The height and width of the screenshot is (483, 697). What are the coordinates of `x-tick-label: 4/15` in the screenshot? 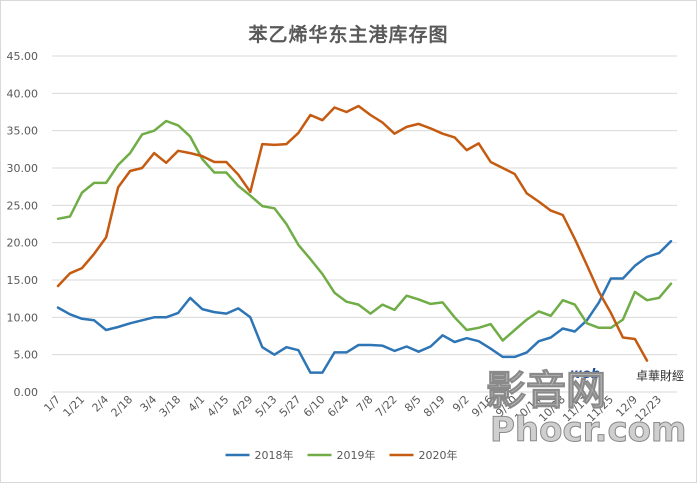 It's located at (218, 406).